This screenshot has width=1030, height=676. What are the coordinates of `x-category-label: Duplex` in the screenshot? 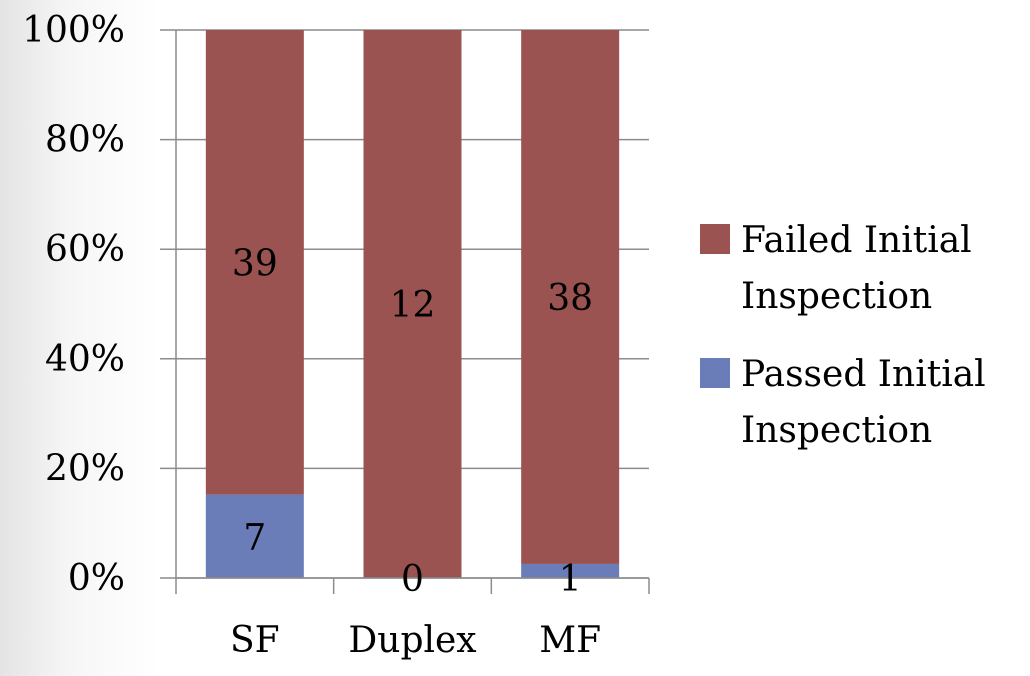 It's located at (412, 640).